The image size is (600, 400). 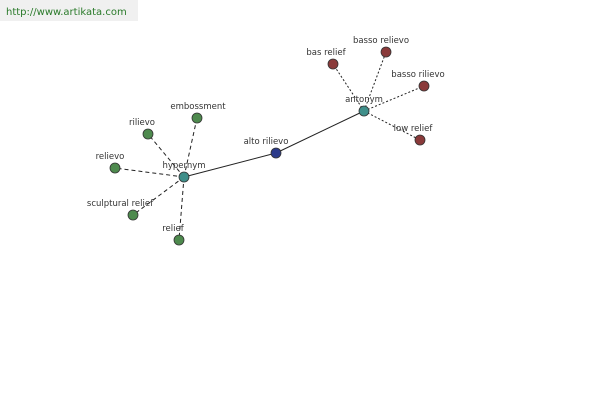 I want to click on header-box, so click(x=69, y=10).